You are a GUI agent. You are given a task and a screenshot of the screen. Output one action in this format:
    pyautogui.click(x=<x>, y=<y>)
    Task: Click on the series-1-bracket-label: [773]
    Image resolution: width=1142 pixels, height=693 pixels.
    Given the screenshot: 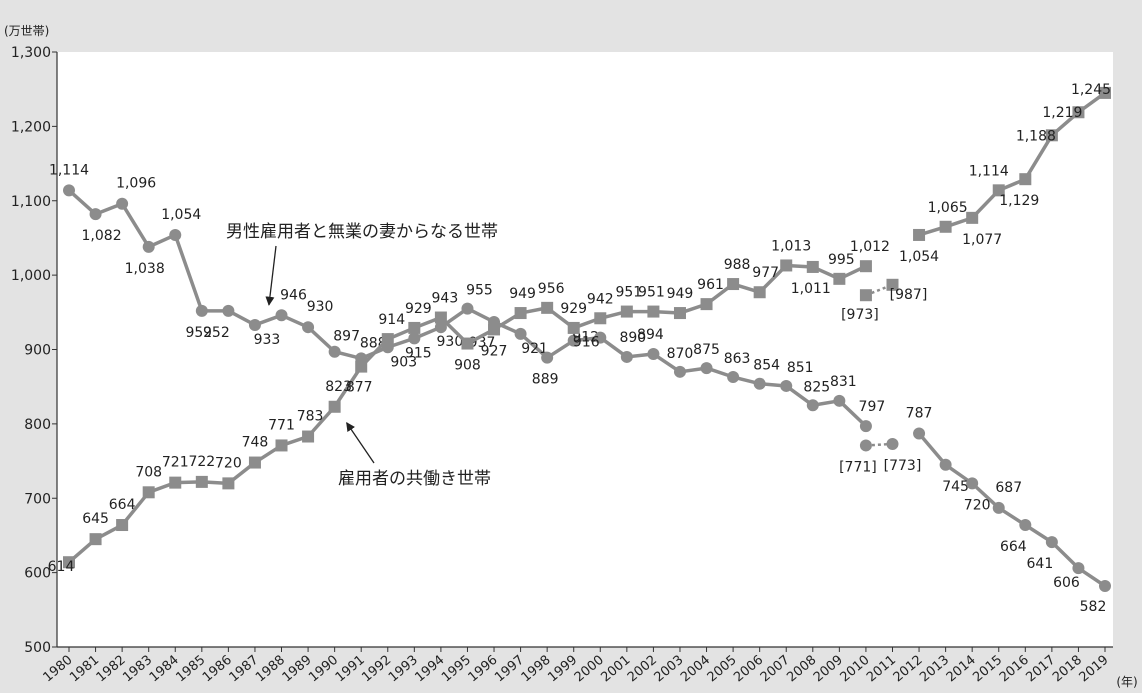 What is the action you would take?
    pyautogui.click(x=903, y=466)
    